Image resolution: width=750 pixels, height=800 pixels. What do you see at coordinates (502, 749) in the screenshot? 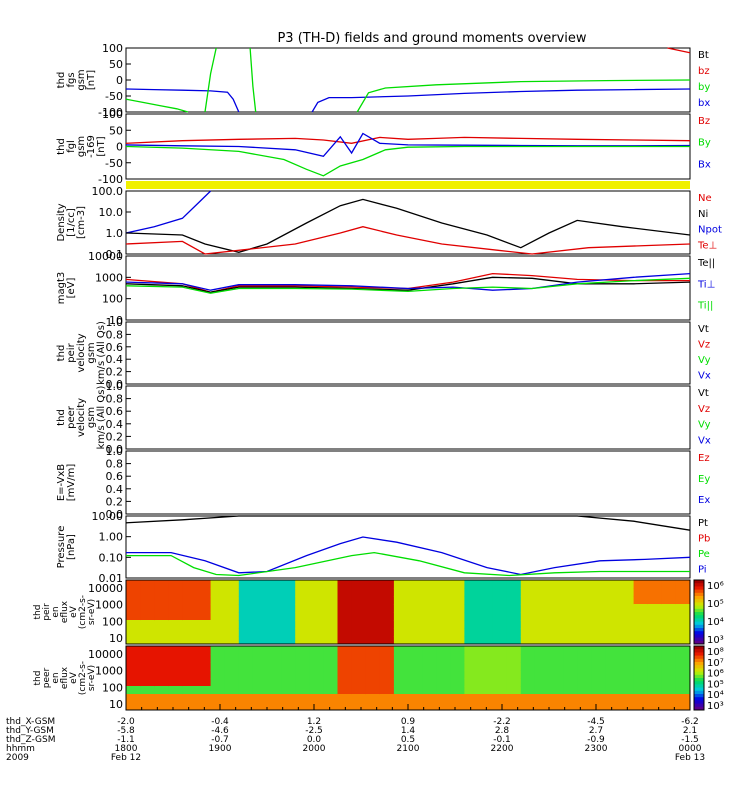
I see `footer-value: 2200` at bounding box center [502, 749].